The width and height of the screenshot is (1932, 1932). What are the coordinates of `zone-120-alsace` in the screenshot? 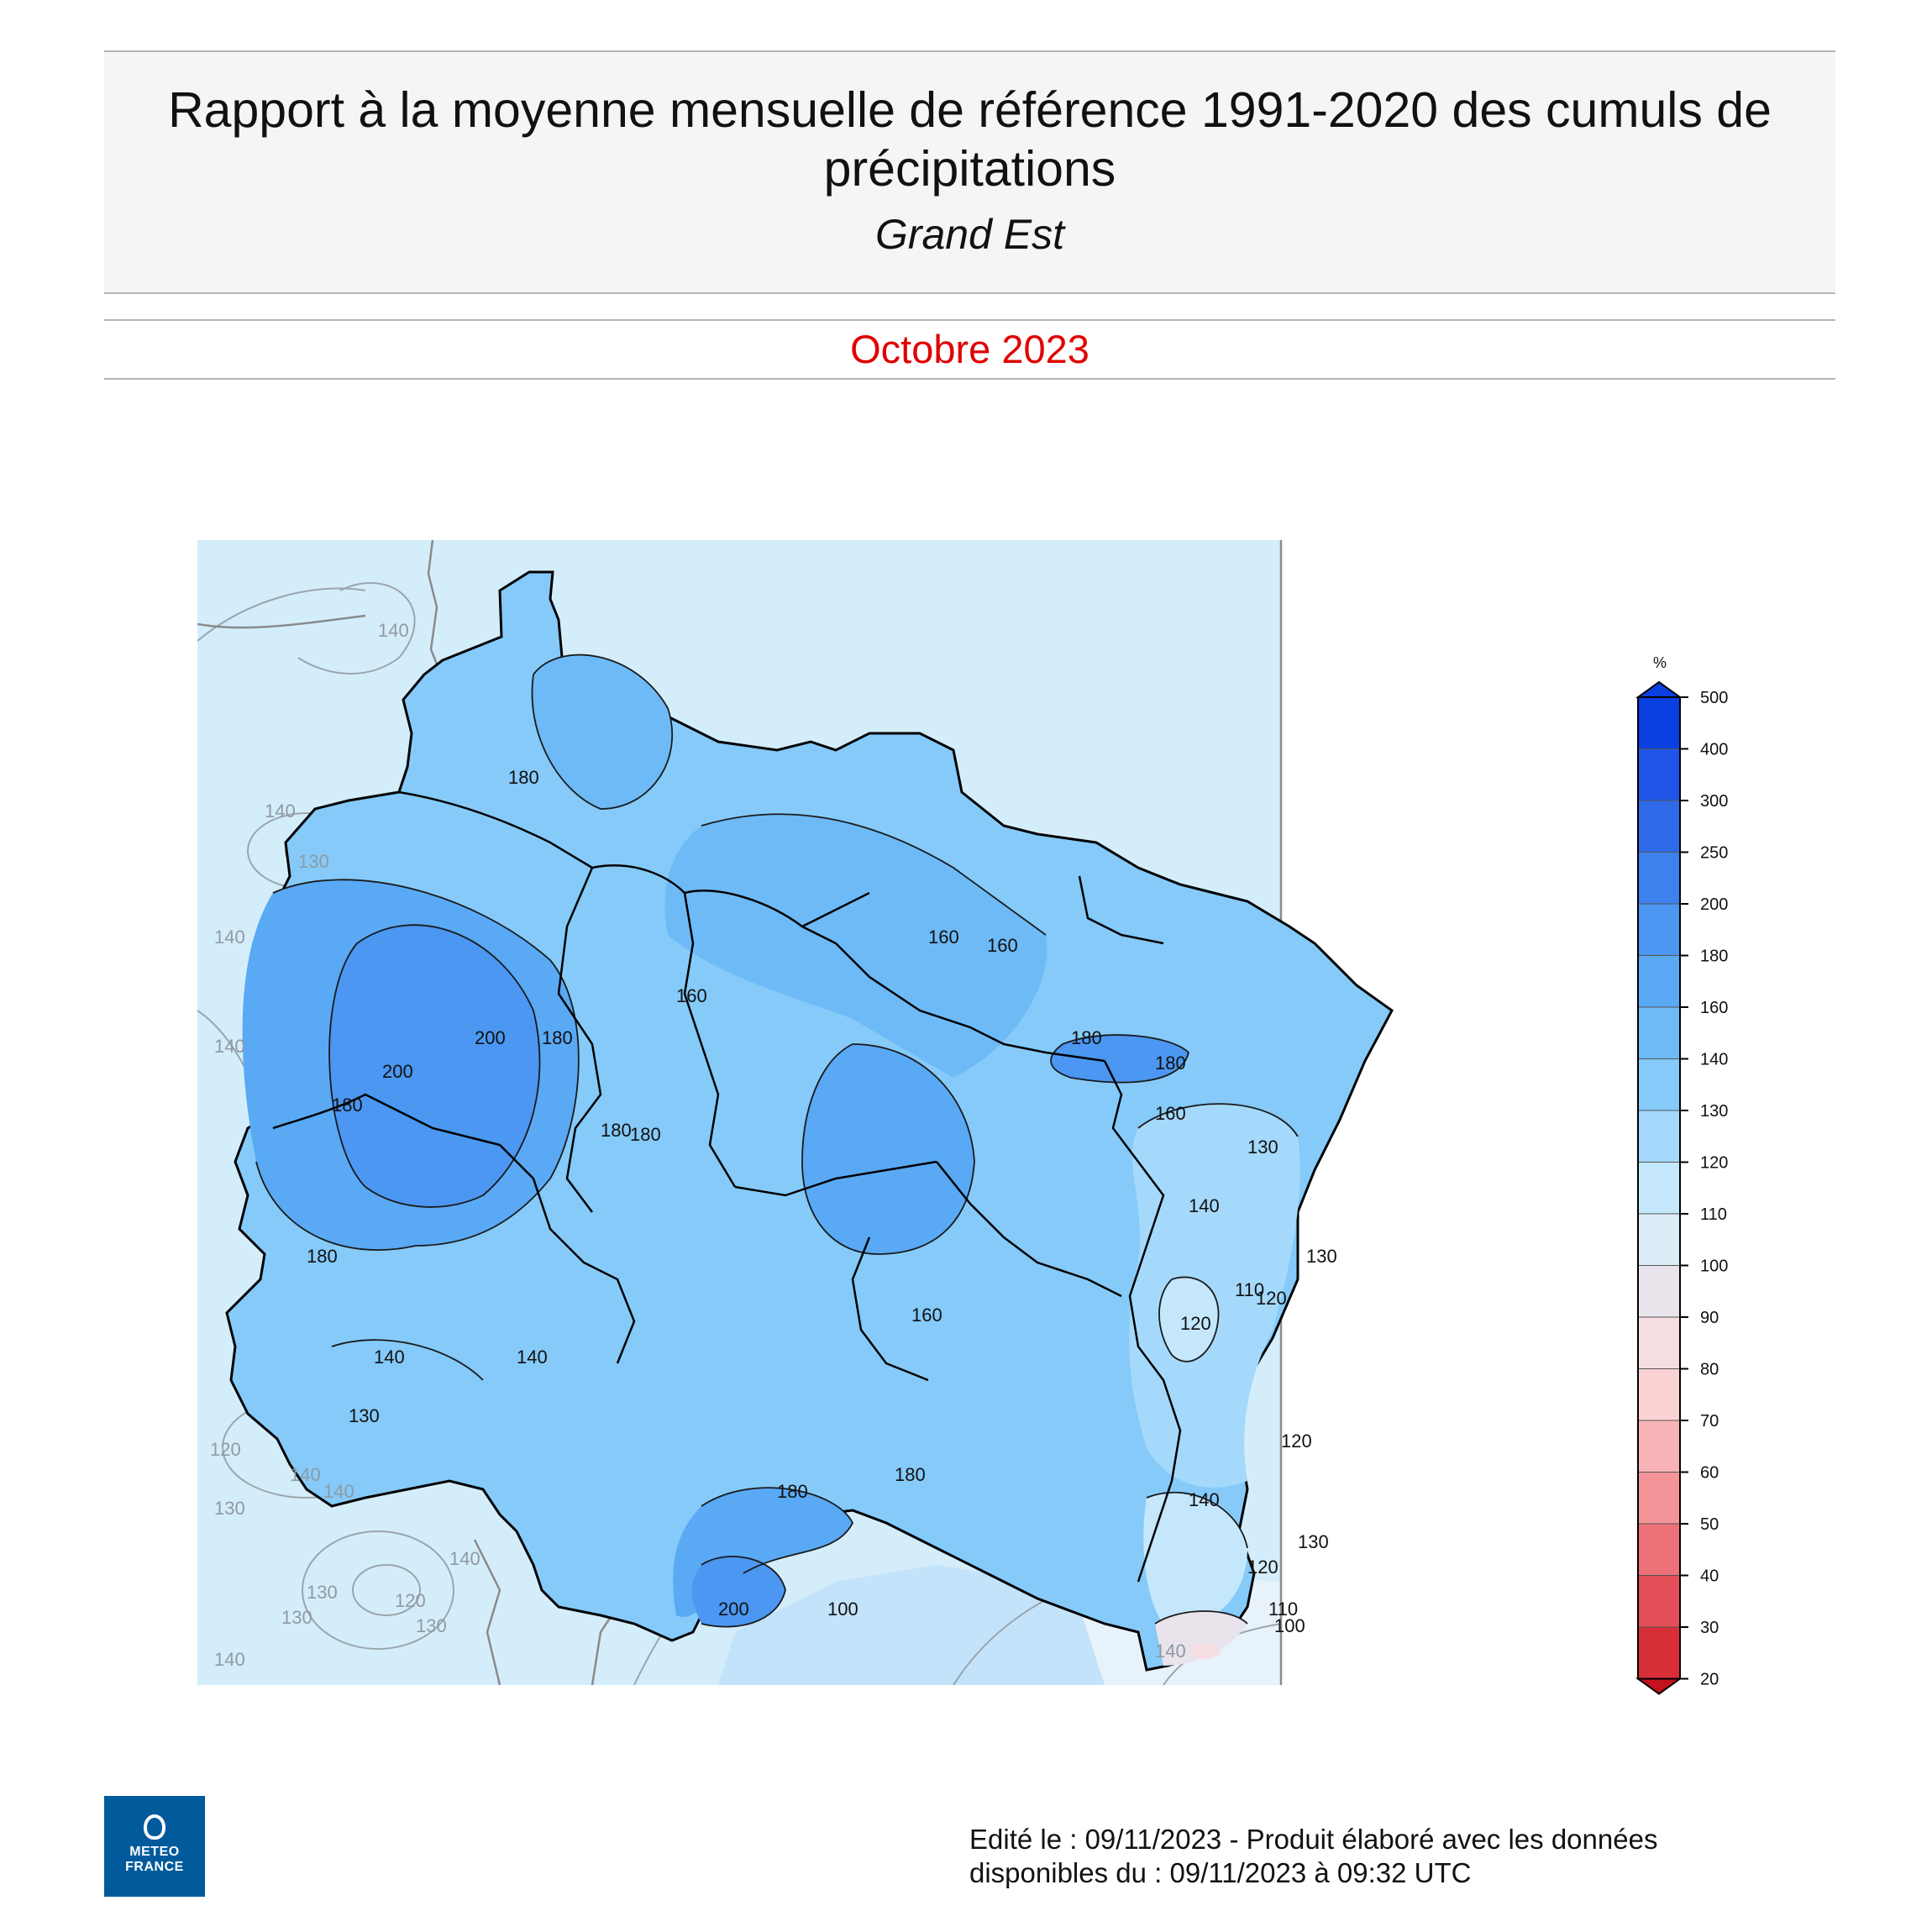 It's located at (1189, 1319).